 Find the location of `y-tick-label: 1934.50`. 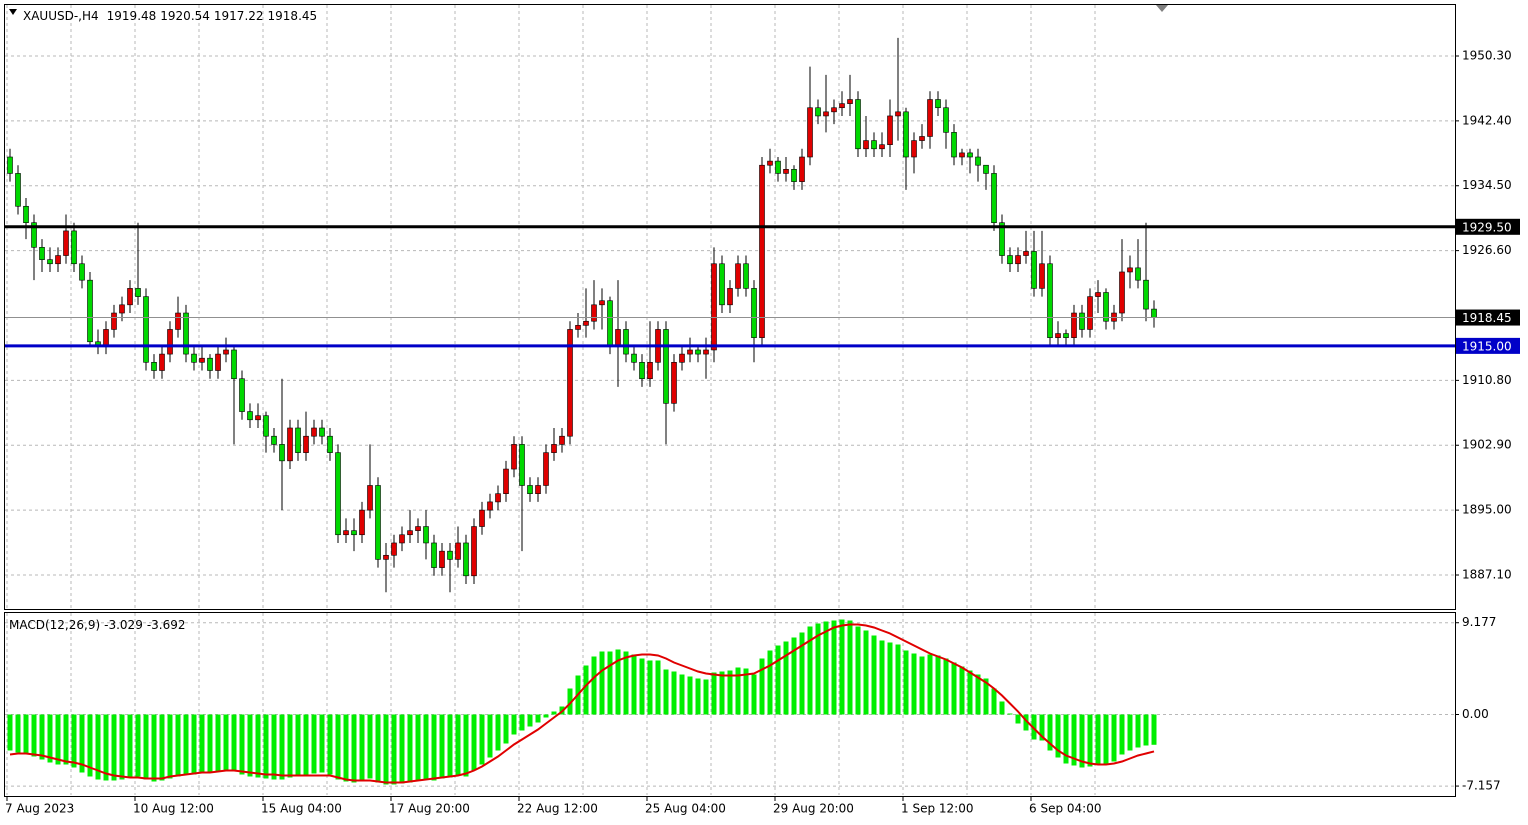

y-tick-label: 1934.50 is located at coordinates (1487, 185).